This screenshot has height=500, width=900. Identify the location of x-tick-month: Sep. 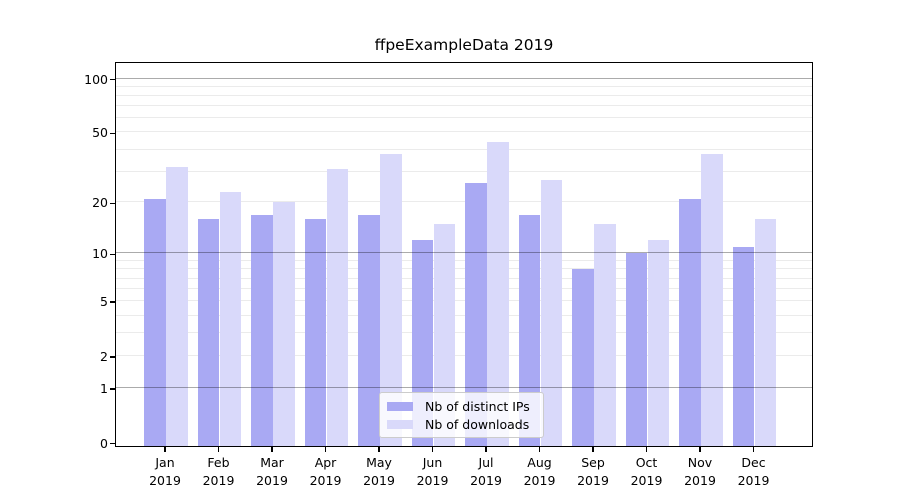
(593, 462).